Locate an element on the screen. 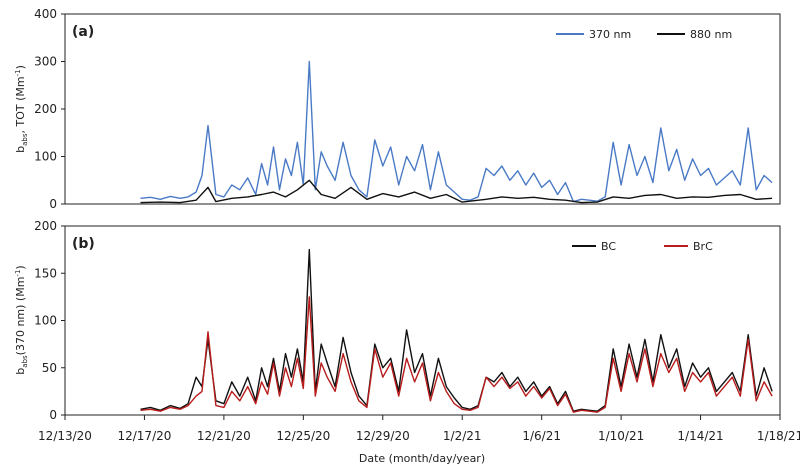  panel-a-y-label: babs, TOT (Mm-1) is located at coordinates (21, 109).